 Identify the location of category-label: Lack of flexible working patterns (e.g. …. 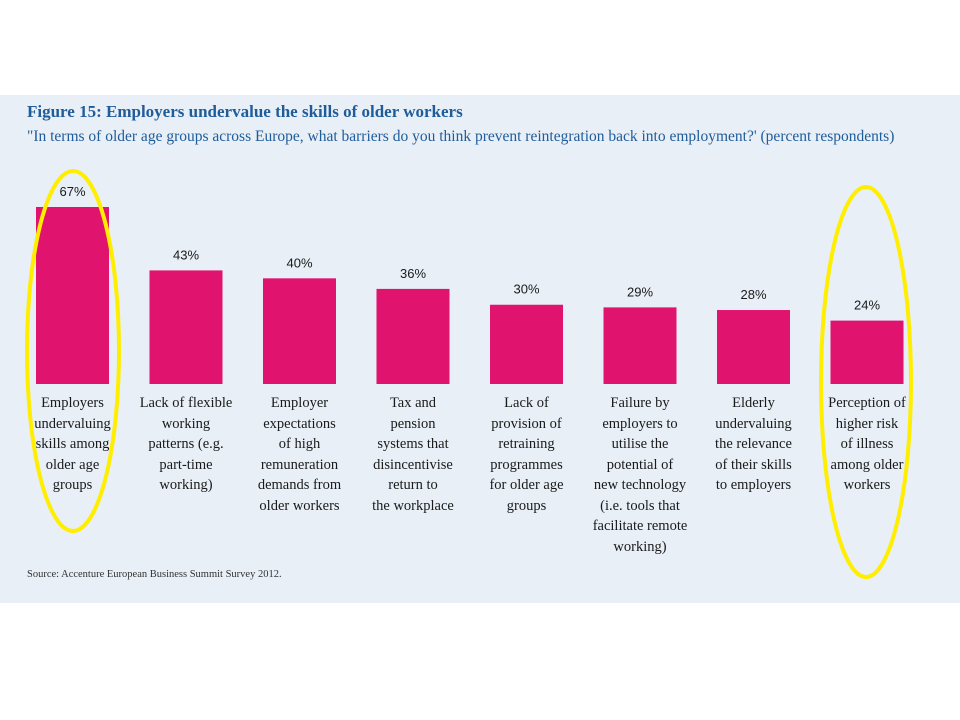
(186, 444).